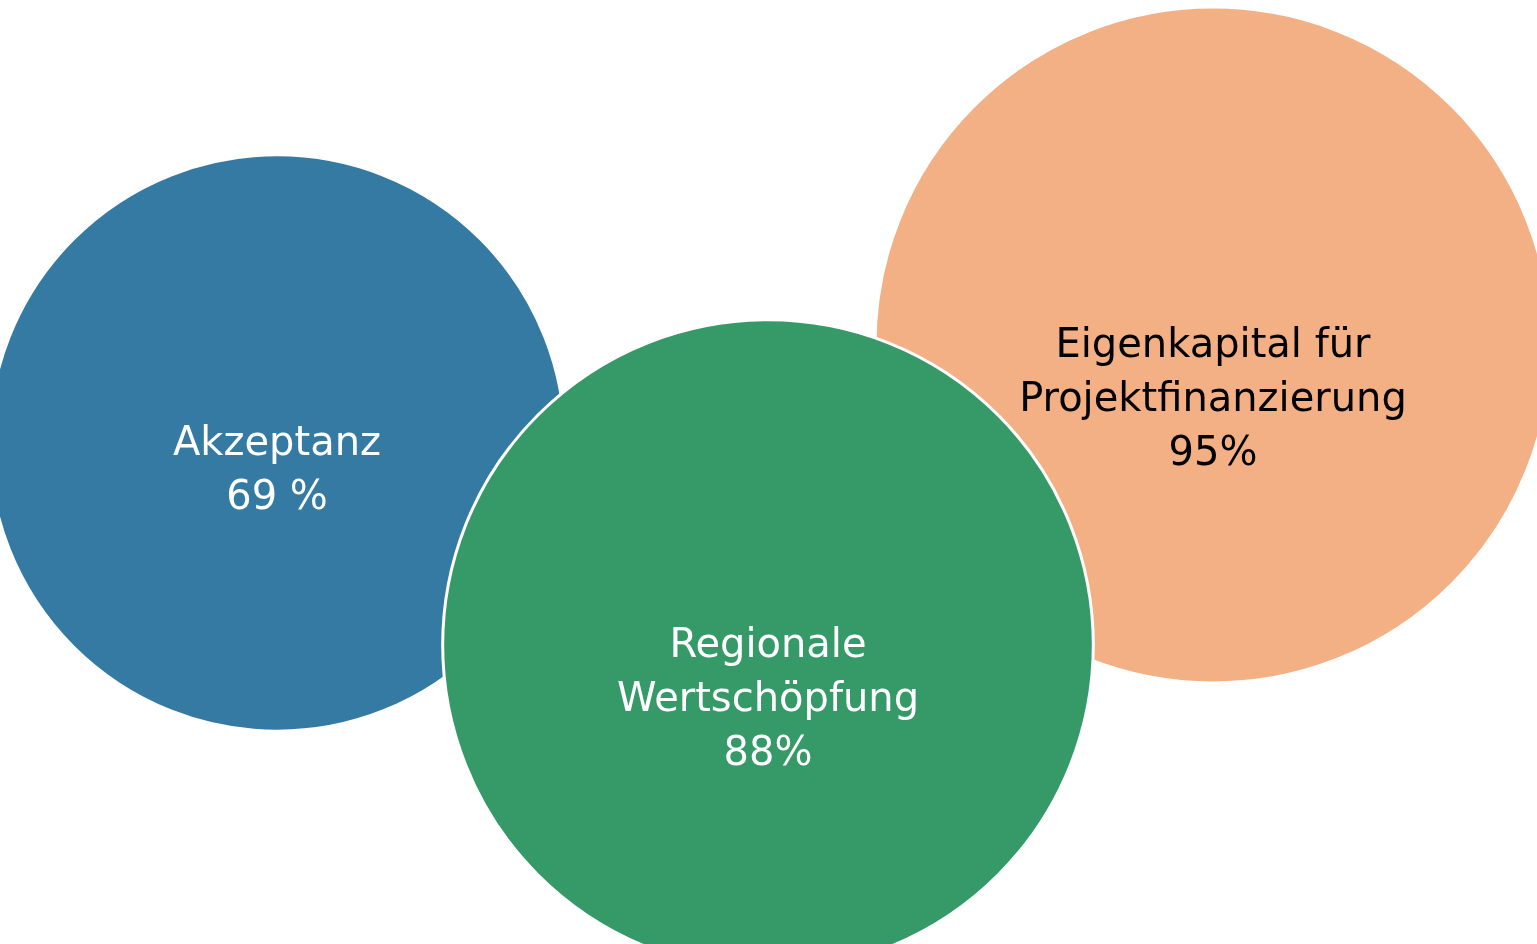  What do you see at coordinates (1213, 370) in the screenshot?
I see `category-label: Eigenkapital für Projektfinanzierung` at bounding box center [1213, 370].